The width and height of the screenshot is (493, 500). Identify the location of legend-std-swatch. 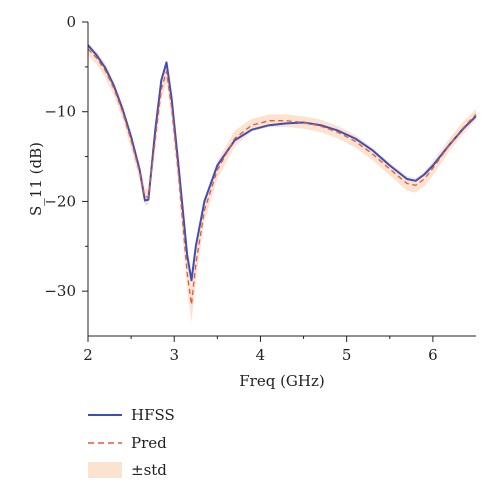
(105, 470).